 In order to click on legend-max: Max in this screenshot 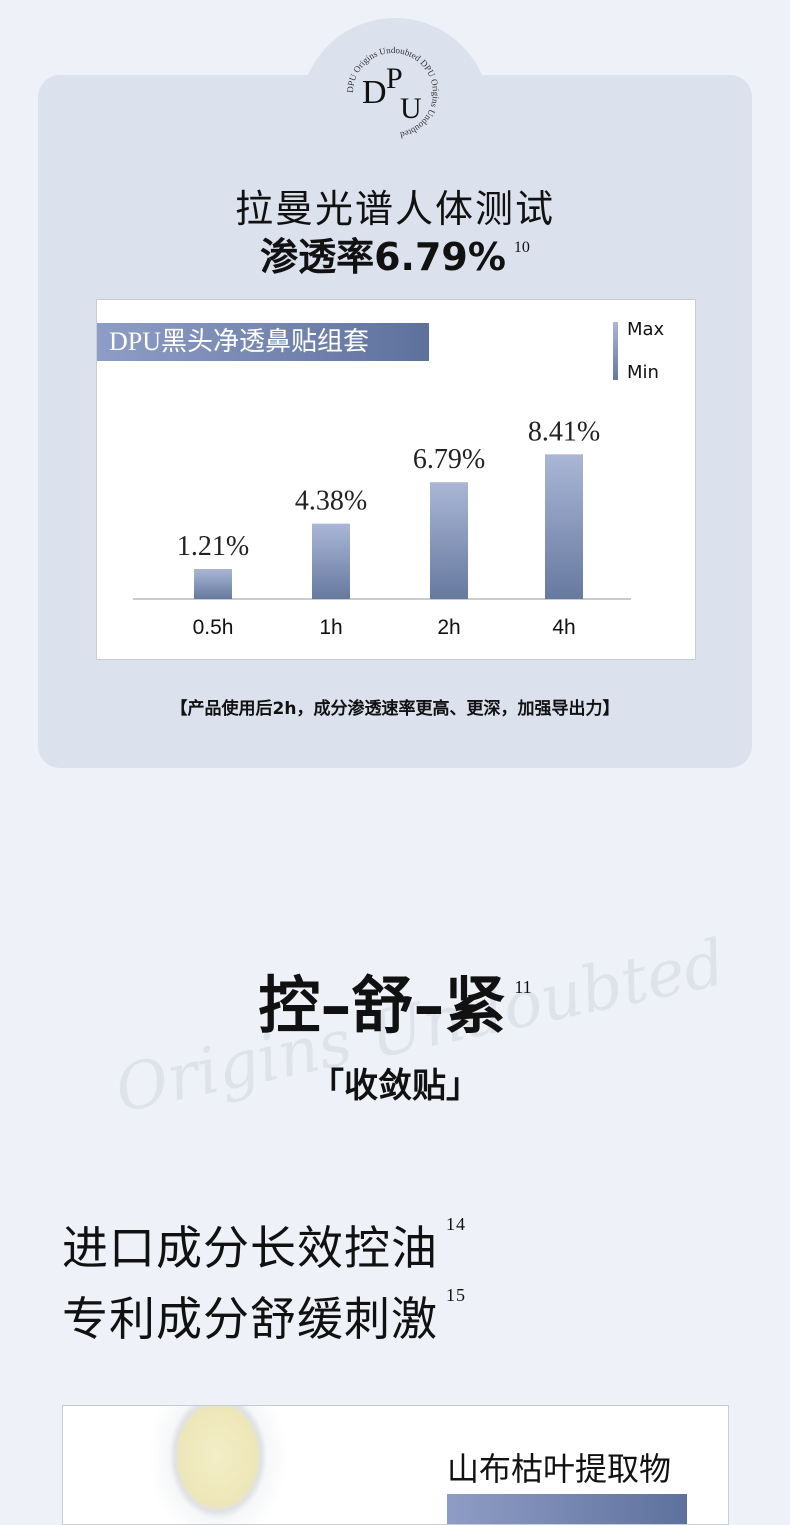, I will do `click(646, 329)`.